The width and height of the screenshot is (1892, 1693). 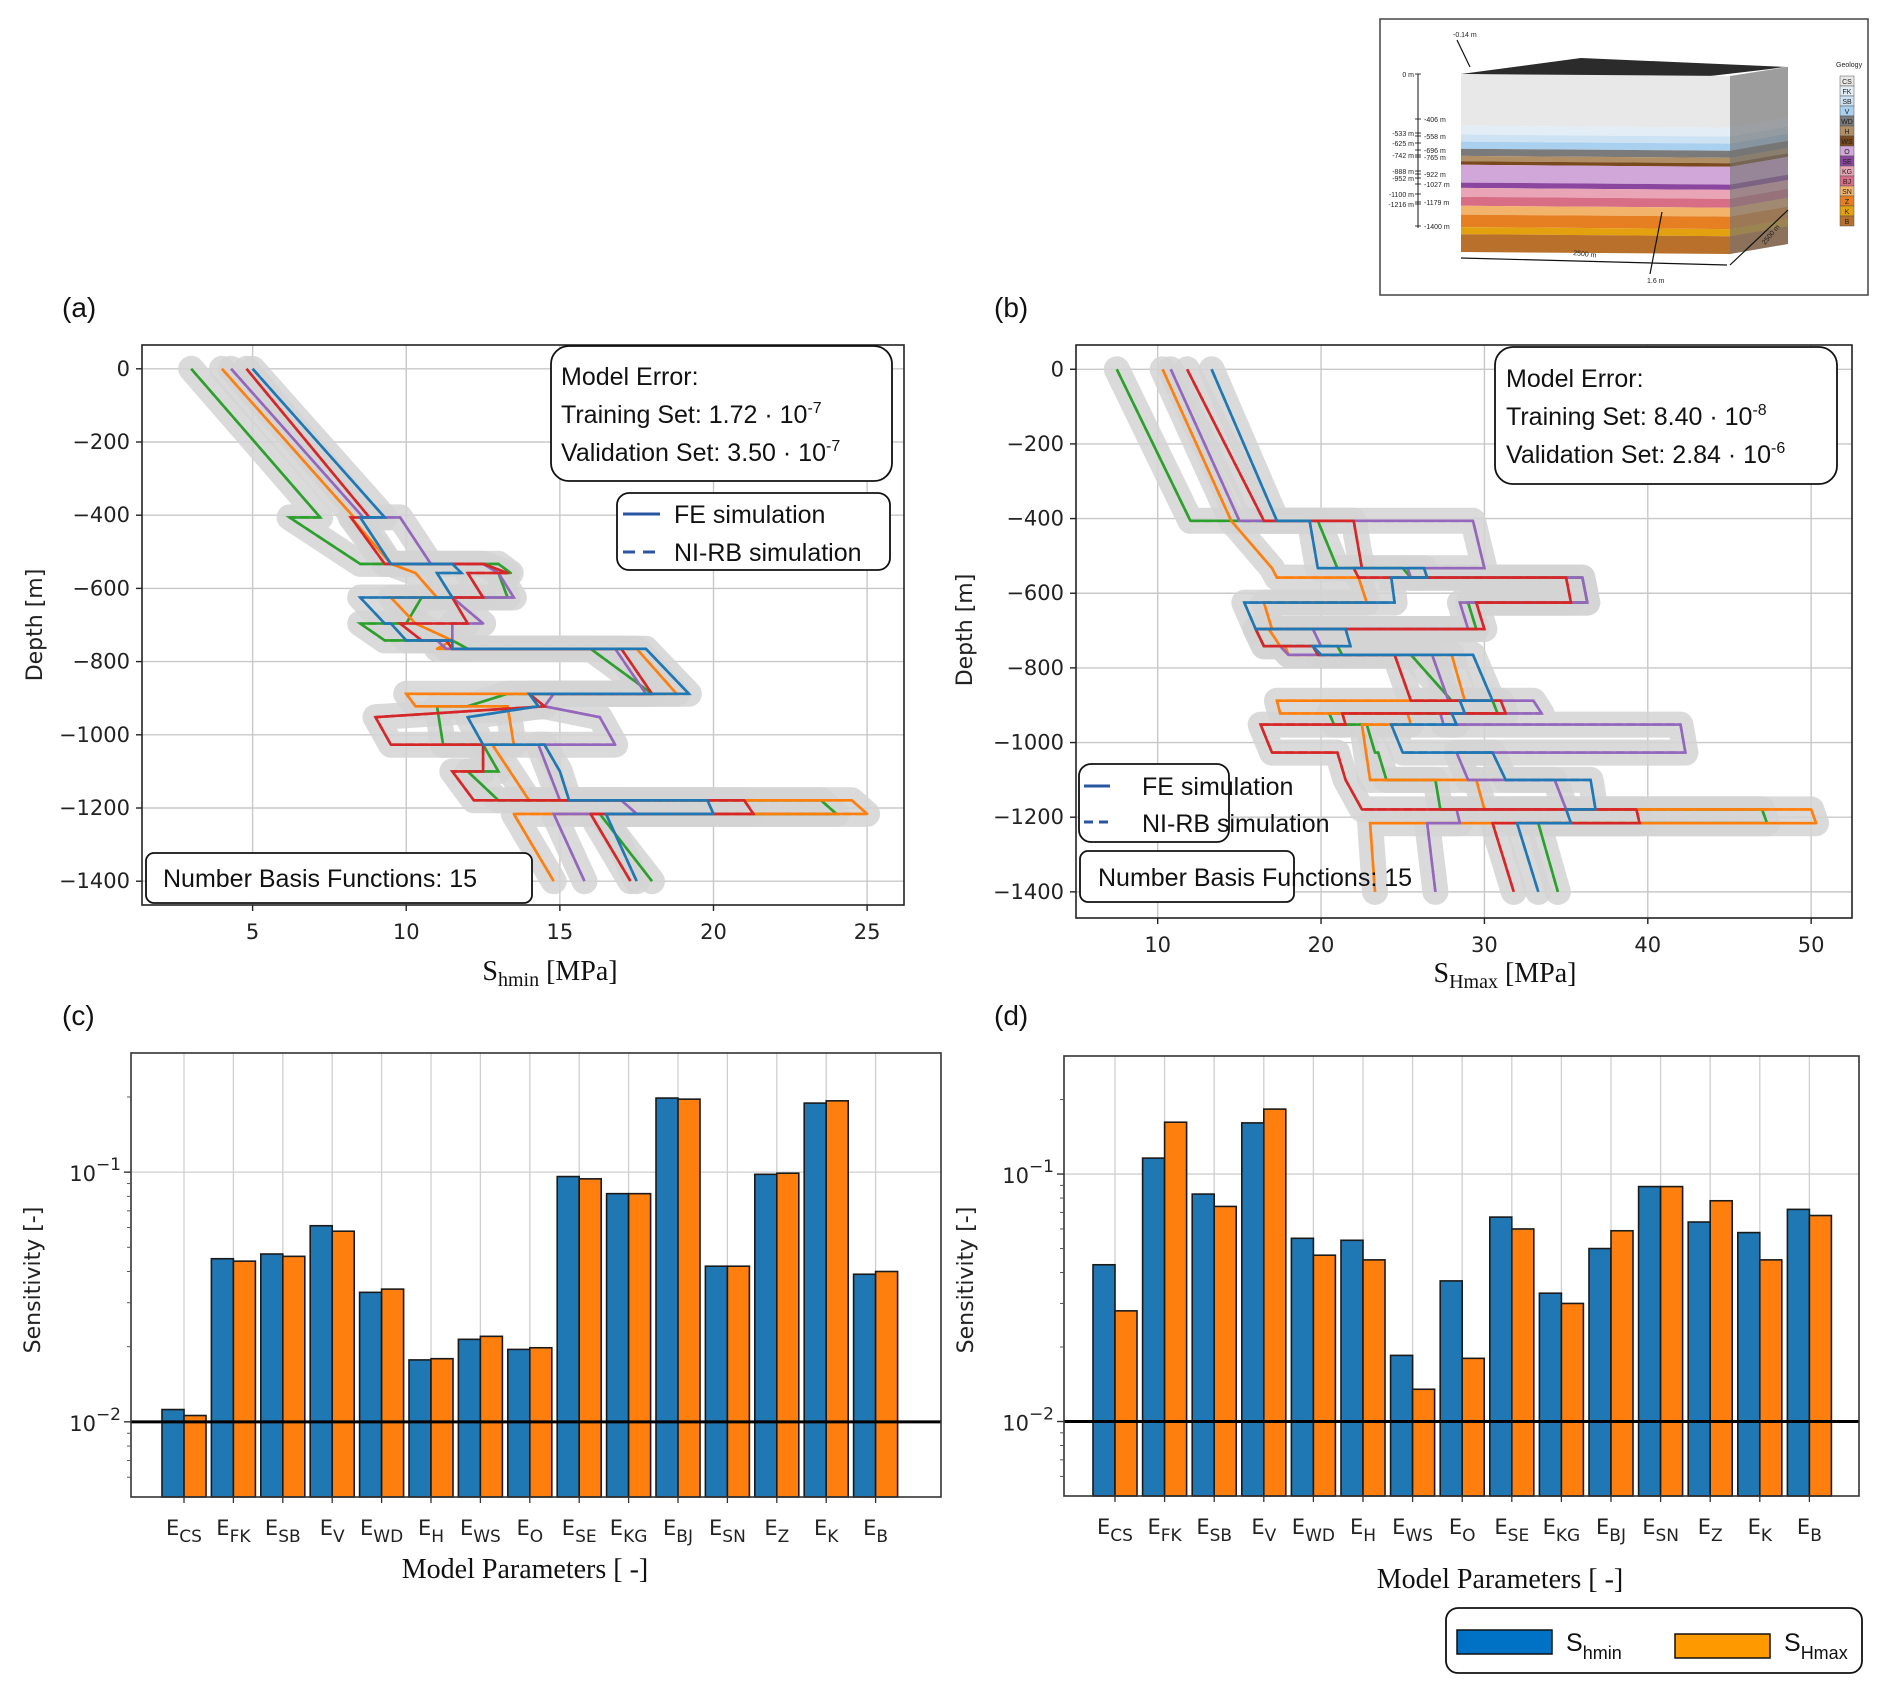 I want to click on x-tick-label-FK: EFK, so click(x=233, y=1531).